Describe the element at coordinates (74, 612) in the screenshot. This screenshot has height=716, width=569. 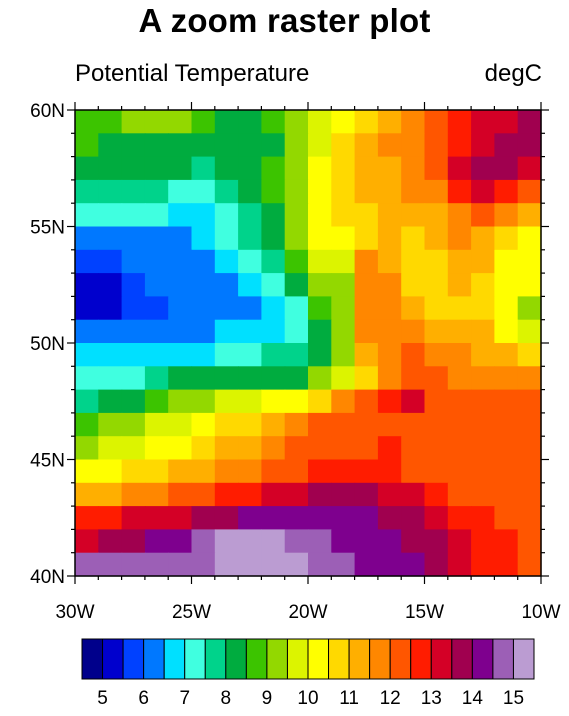
I see `x-tick-label: 30W` at that location.